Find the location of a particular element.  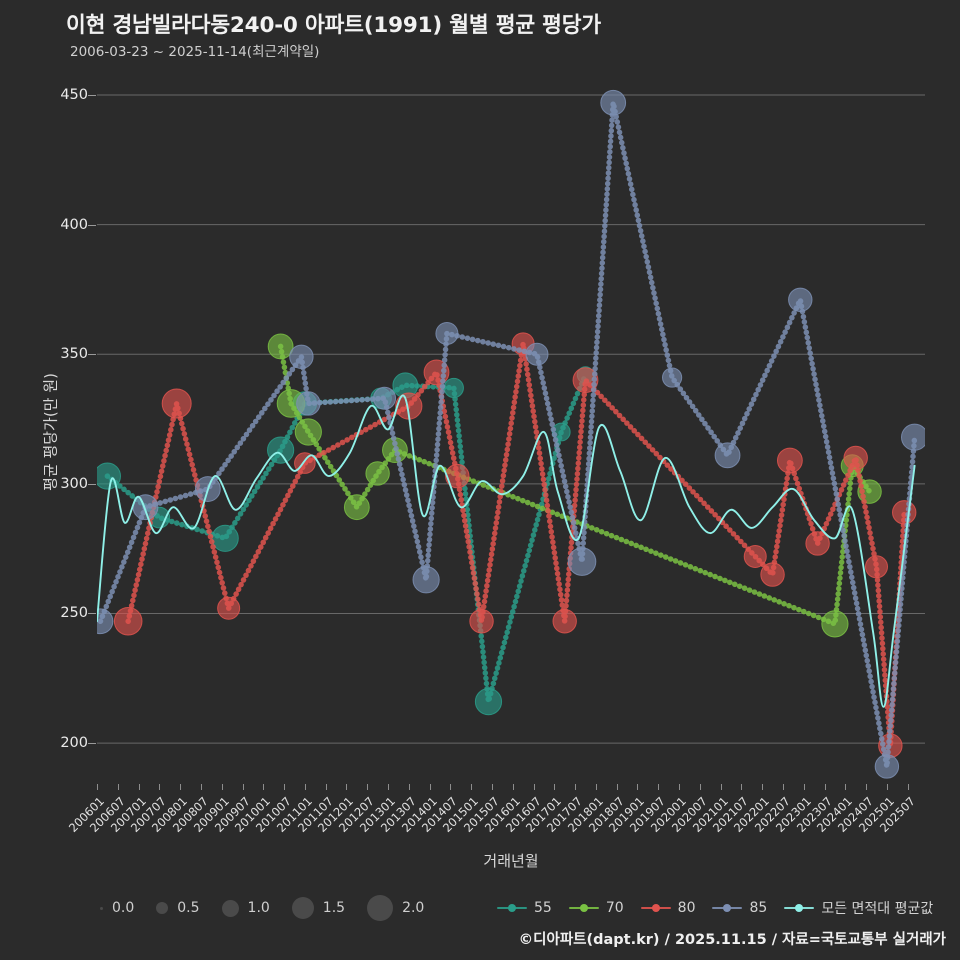

legend-label: 55 is located at coordinates (543, 908).